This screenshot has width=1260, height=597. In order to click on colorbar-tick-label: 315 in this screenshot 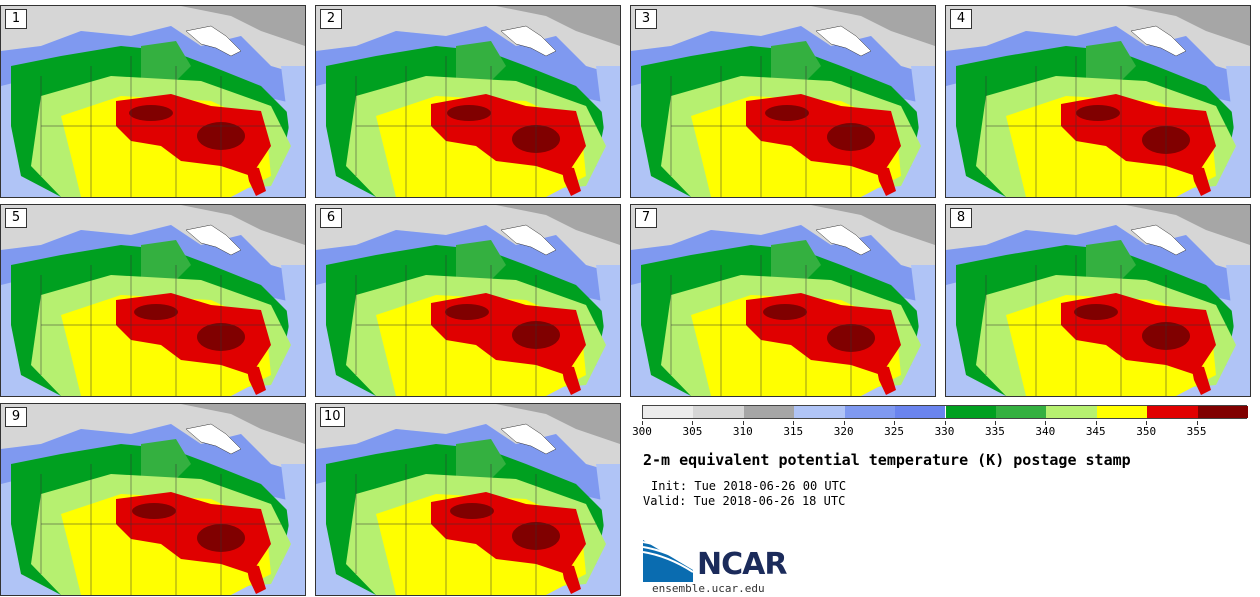, I will do `click(793, 431)`.